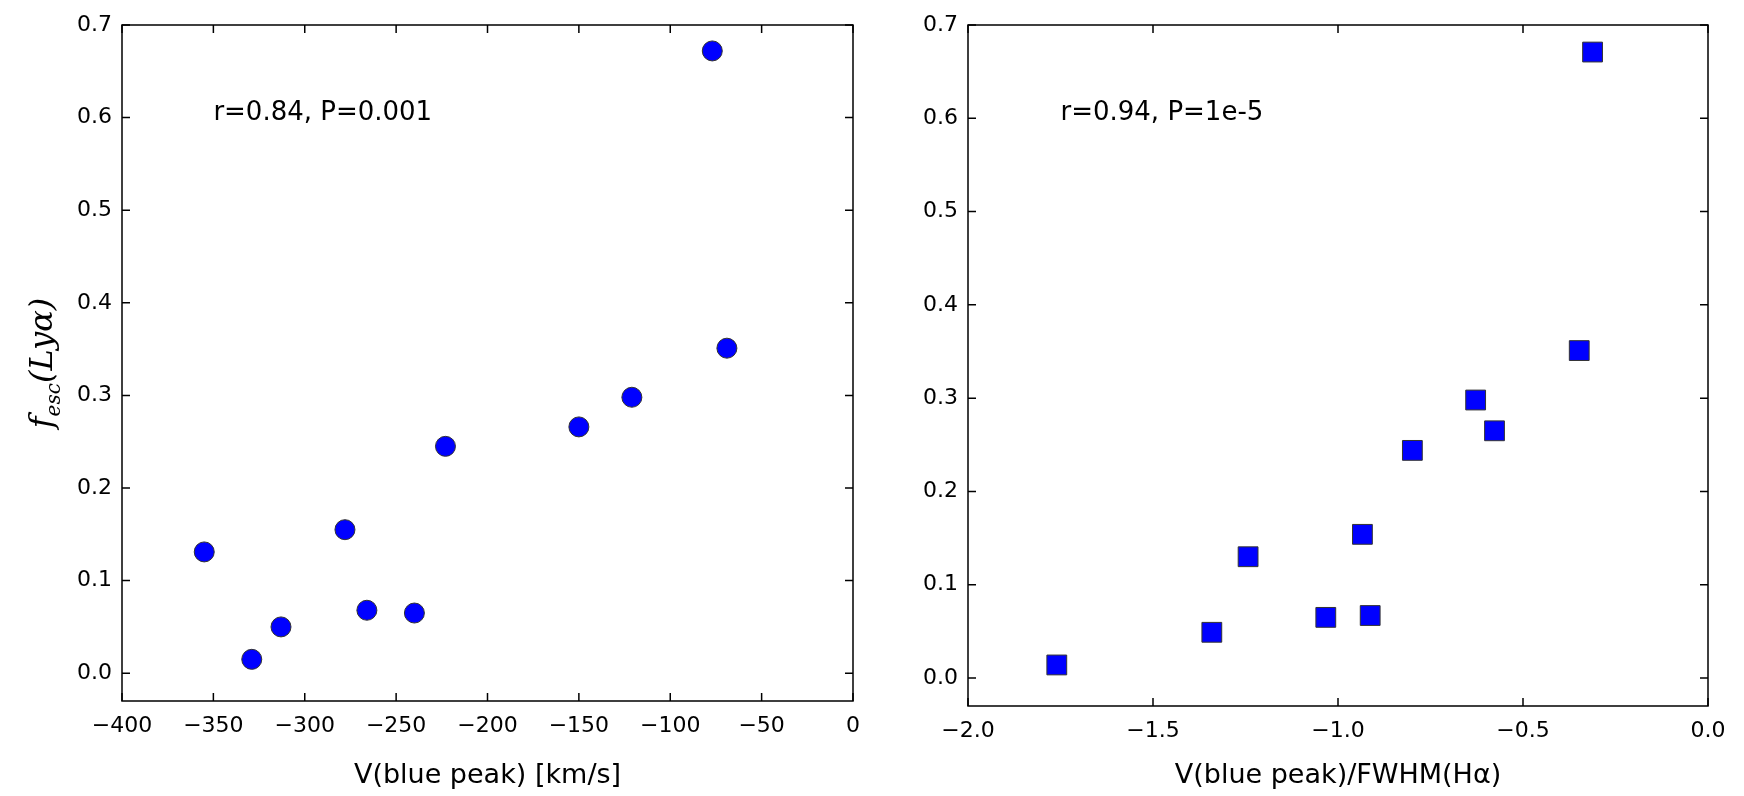 The height and width of the screenshot is (796, 1744). What do you see at coordinates (579, 724) in the screenshot?
I see `x-tick-label: −150` at bounding box center [579, 724].